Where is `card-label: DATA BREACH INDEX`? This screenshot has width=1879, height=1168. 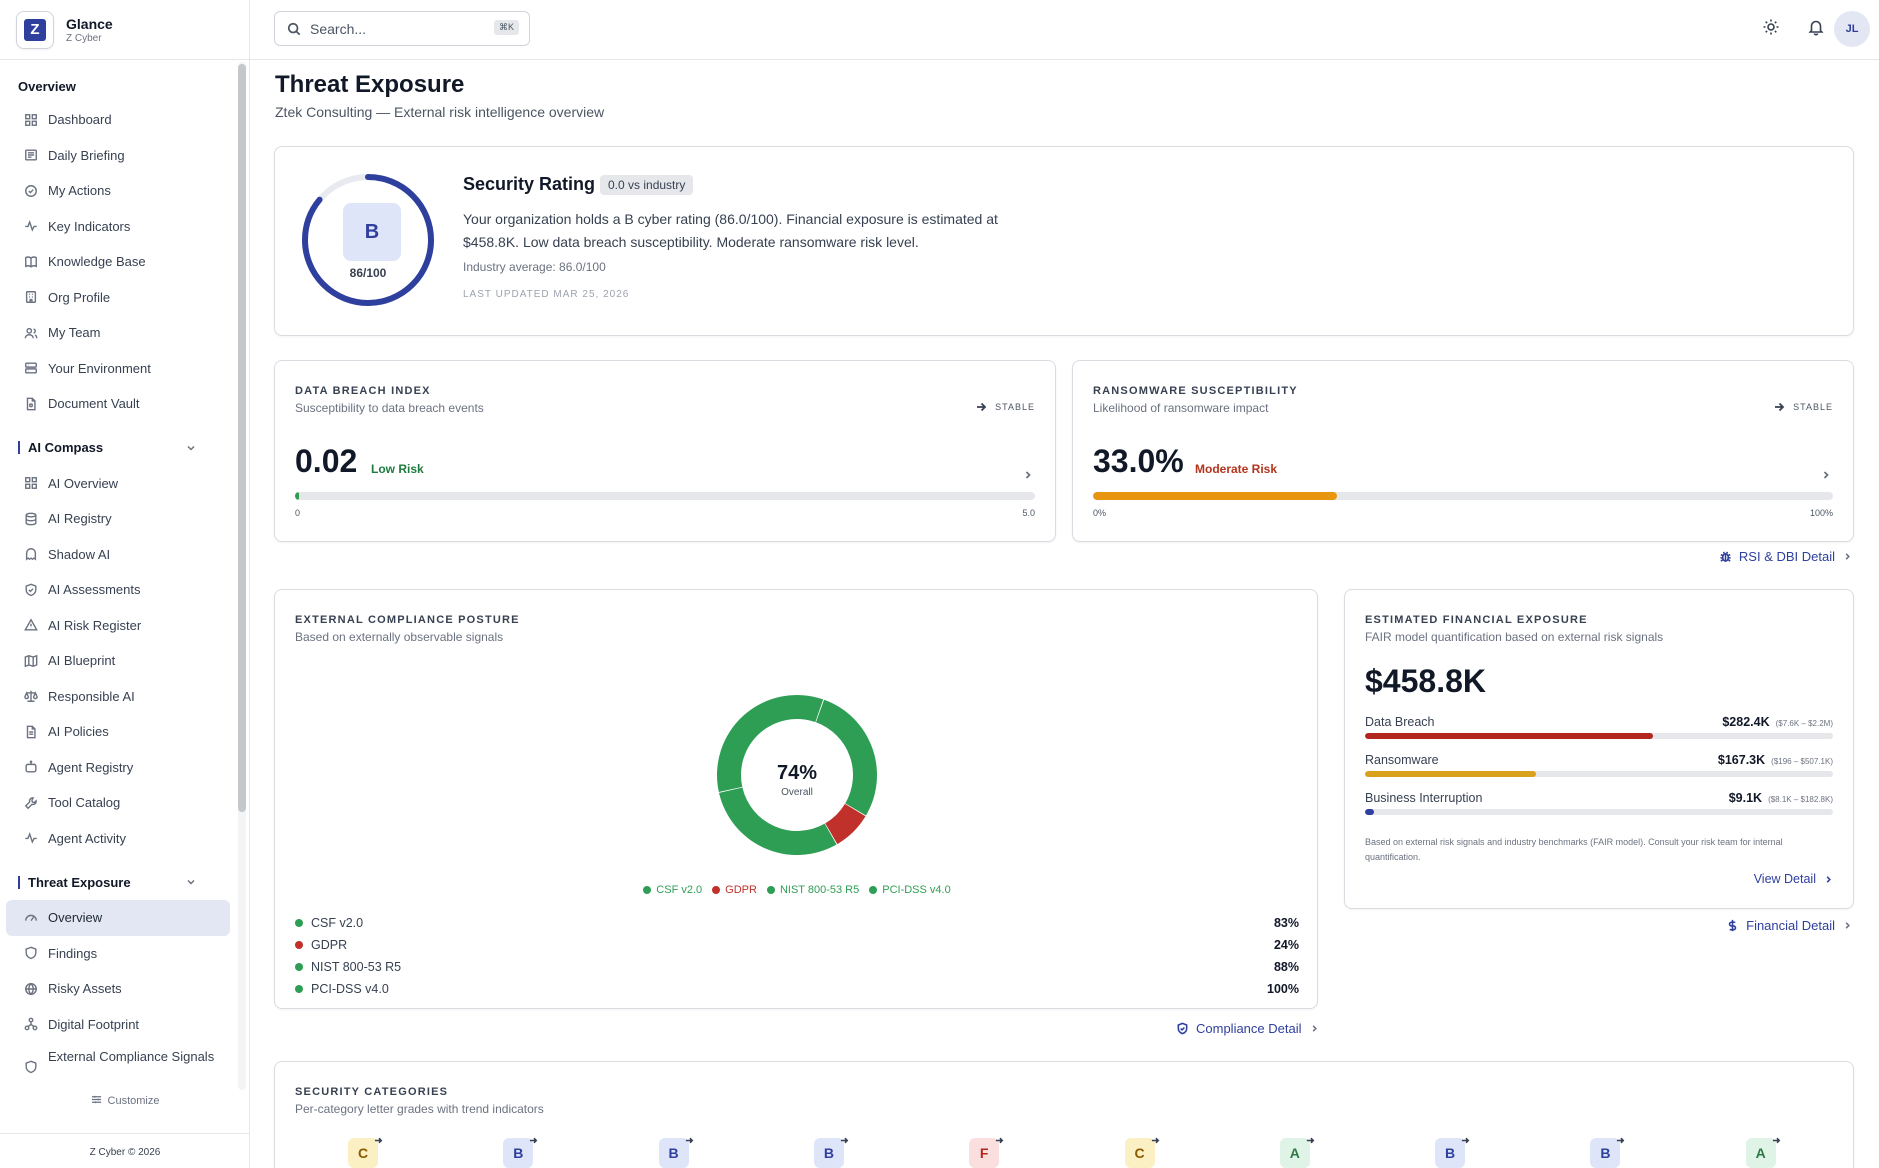 card-label: DATA BREACH INDEX is located at coordinates (363, 391).